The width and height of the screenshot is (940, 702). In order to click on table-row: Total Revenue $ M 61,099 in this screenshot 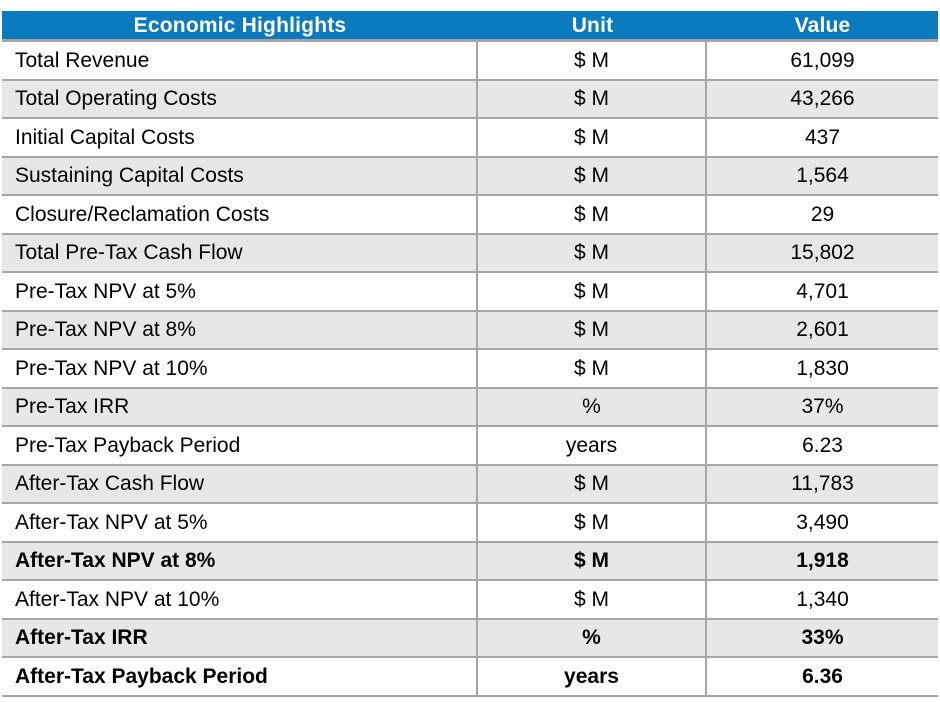, I will do `click(470, 61)`.